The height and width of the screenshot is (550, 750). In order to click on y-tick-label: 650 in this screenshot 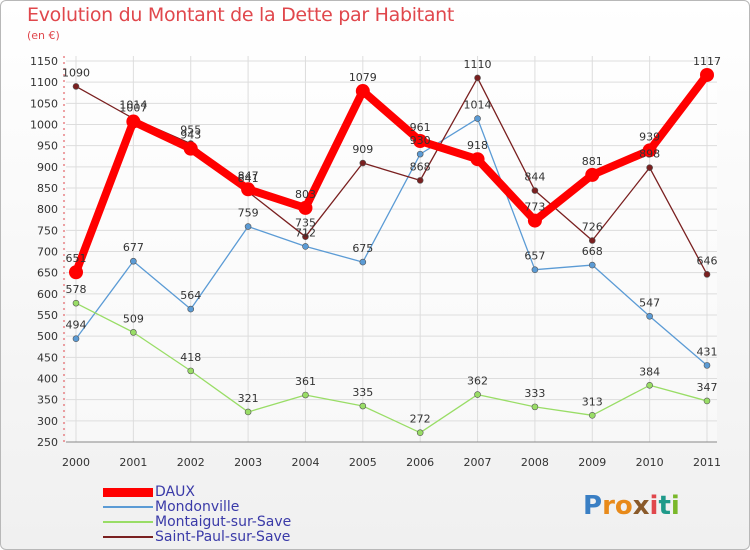, I will do `click(47, 273)`.